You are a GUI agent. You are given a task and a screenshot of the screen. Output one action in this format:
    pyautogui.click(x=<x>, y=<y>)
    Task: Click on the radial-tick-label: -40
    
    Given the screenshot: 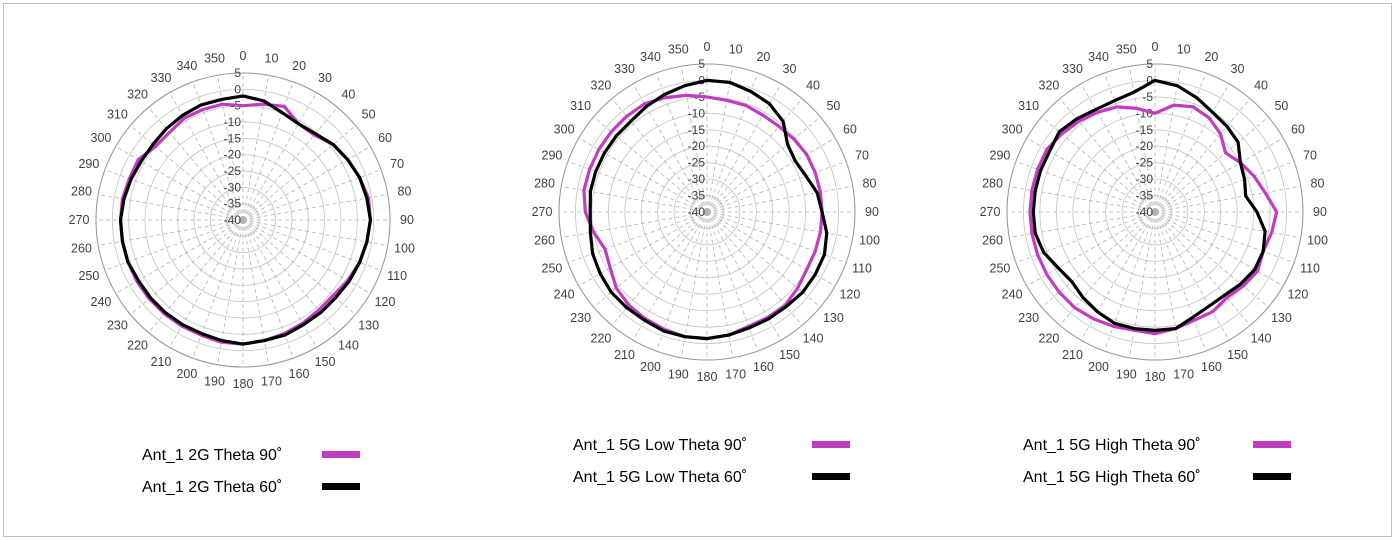 What is the action you would take?
    pyautogui.click(x=697, y=212)
    